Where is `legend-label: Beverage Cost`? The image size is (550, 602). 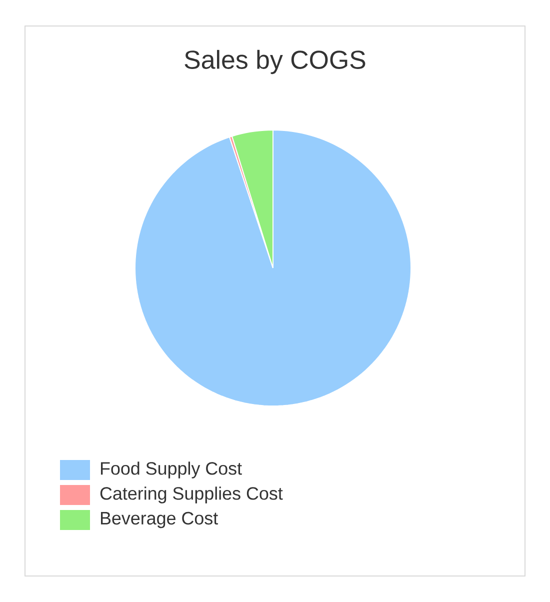
legend-label: Beverage Cost is located at coordinates (159, 520).